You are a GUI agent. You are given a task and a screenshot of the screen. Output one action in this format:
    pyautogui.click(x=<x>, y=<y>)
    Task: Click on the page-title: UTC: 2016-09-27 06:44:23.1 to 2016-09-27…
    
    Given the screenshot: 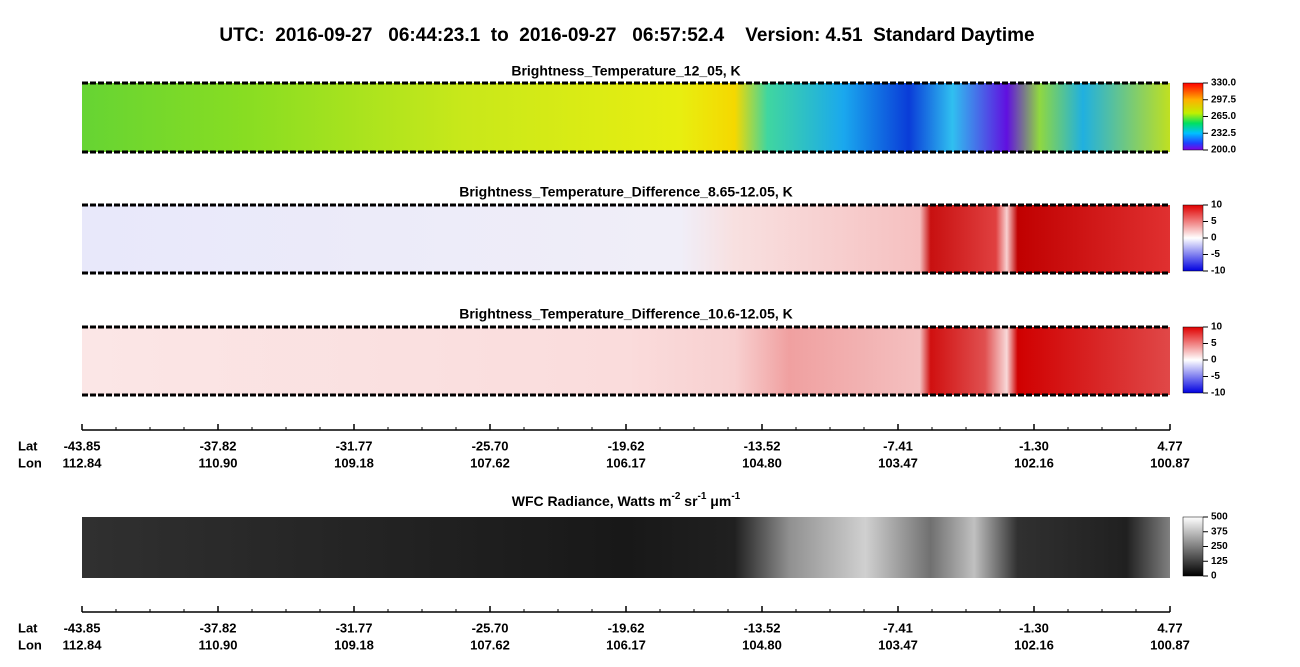 What is the action you would take?
    pyautogui.click(x=626, y=35)
    